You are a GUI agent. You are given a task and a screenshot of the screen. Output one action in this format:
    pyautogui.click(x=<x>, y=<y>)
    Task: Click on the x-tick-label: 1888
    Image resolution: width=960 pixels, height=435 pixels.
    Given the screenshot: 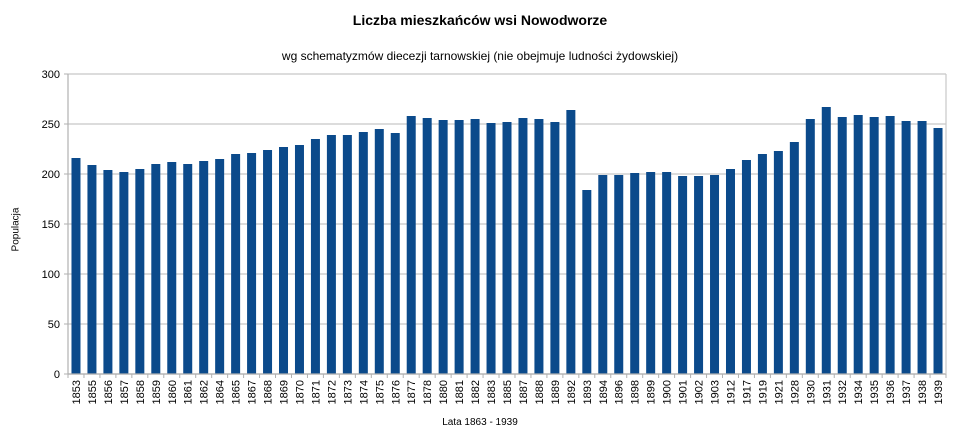 What is the action you would take?
    pyautogui.click(x=540, y=392)
    